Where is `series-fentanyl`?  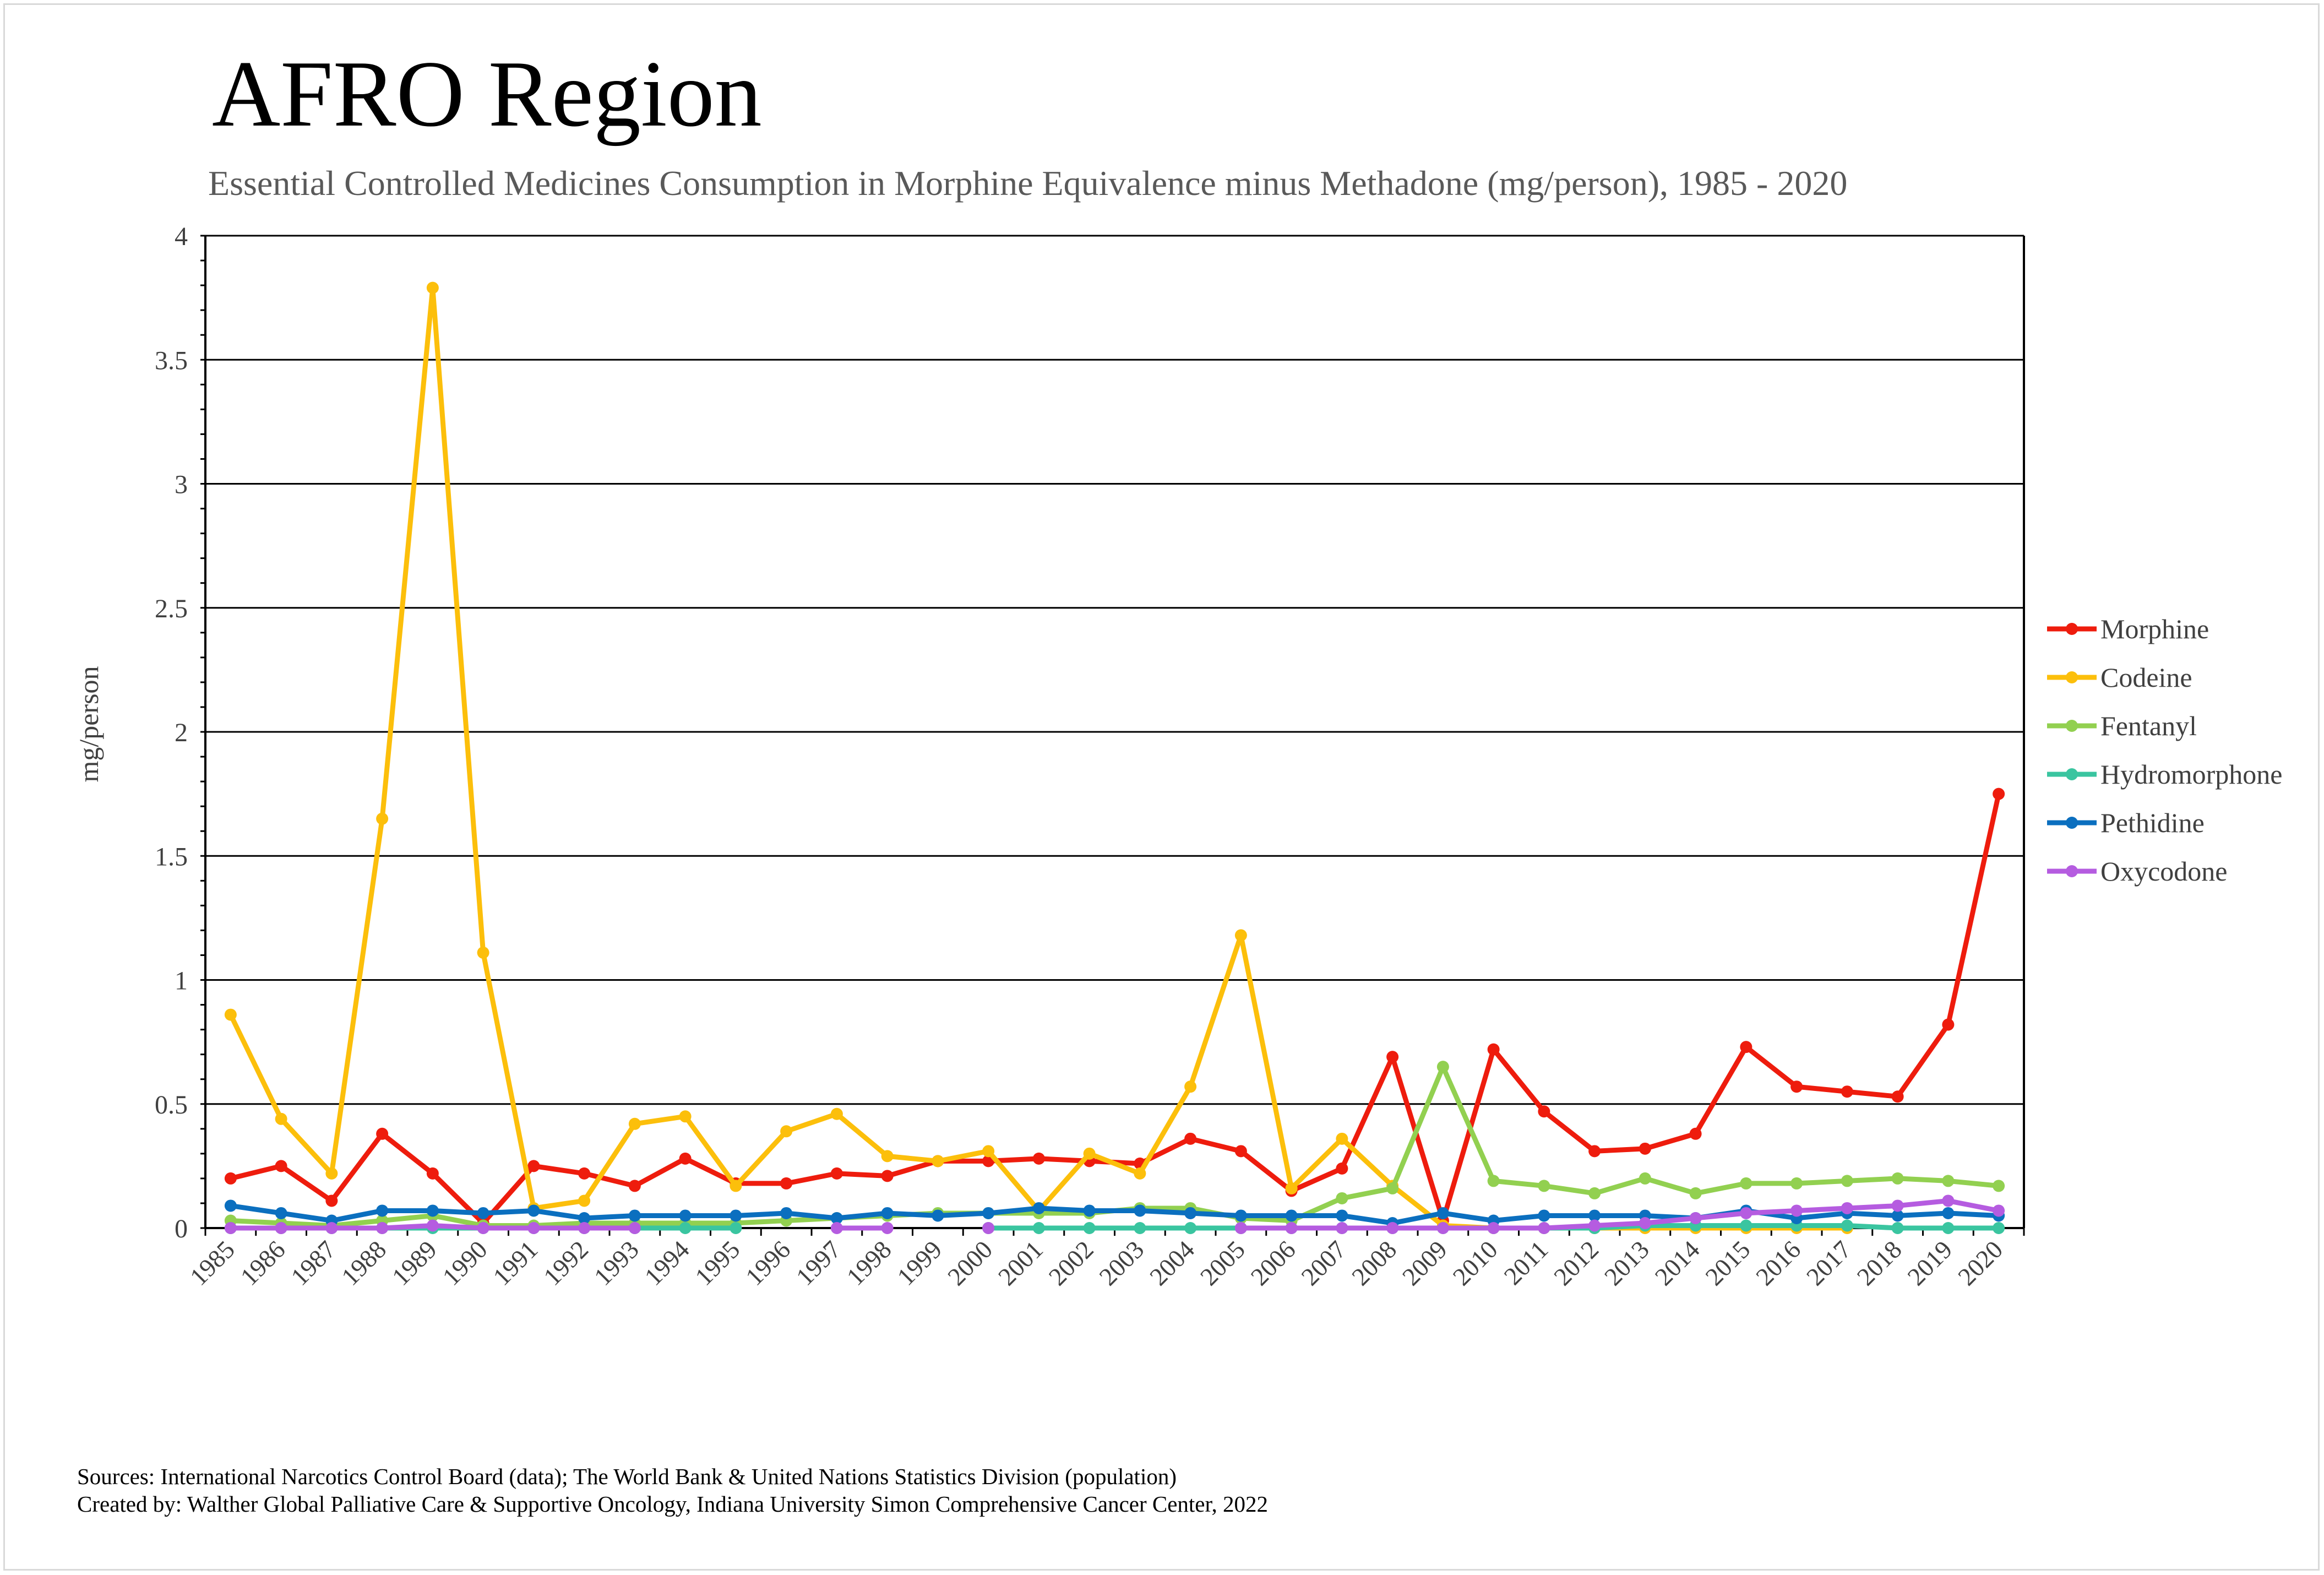
series-fentanyl is located at coordinates (1114, 1147).